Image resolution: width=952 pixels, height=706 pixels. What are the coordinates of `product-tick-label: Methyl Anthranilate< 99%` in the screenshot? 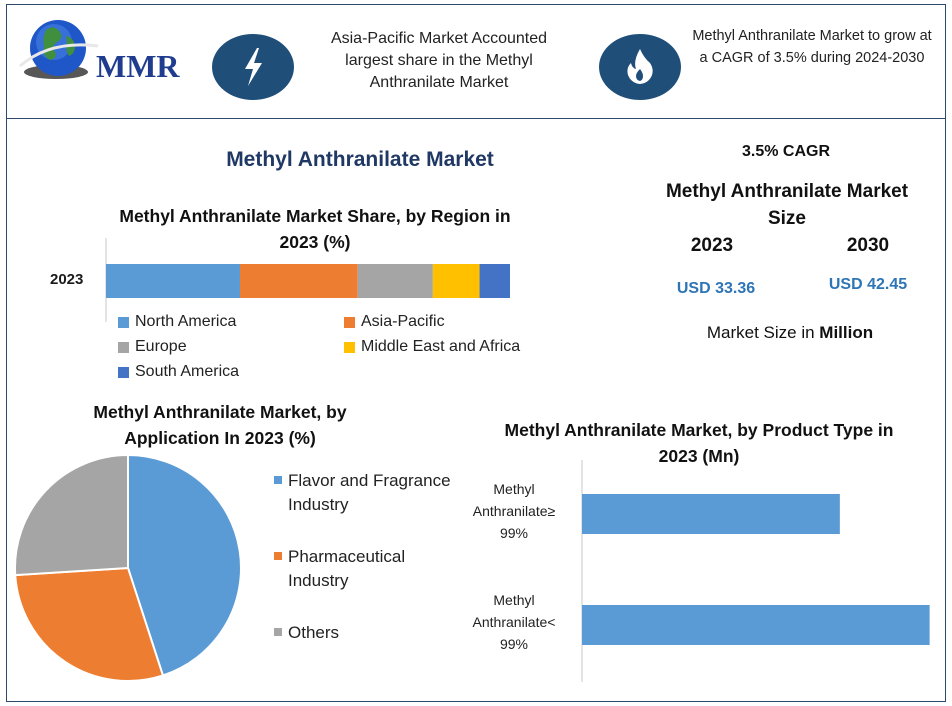 It's located at (514, 622).